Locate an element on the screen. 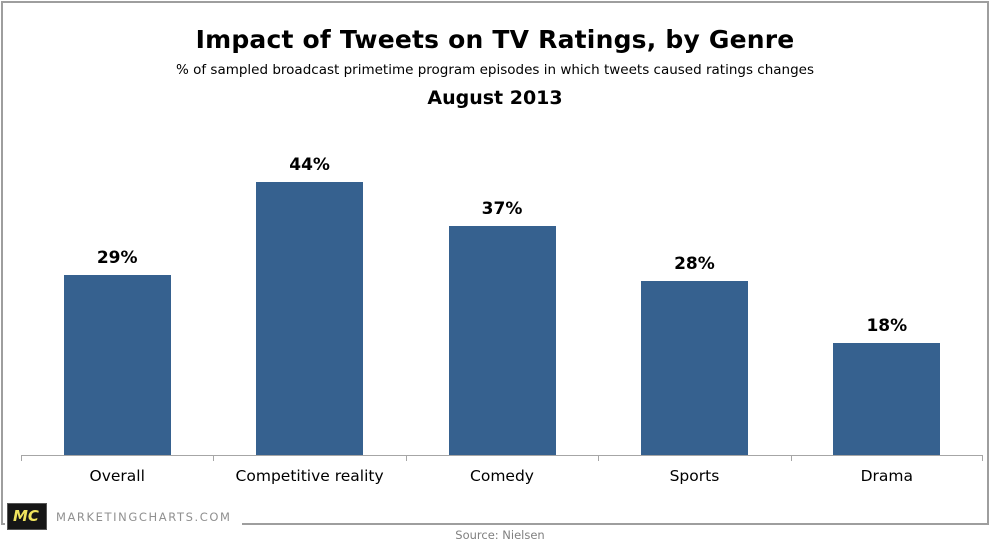  marketingcharts-logo-icon: MC is located at coordinates (27, 516).